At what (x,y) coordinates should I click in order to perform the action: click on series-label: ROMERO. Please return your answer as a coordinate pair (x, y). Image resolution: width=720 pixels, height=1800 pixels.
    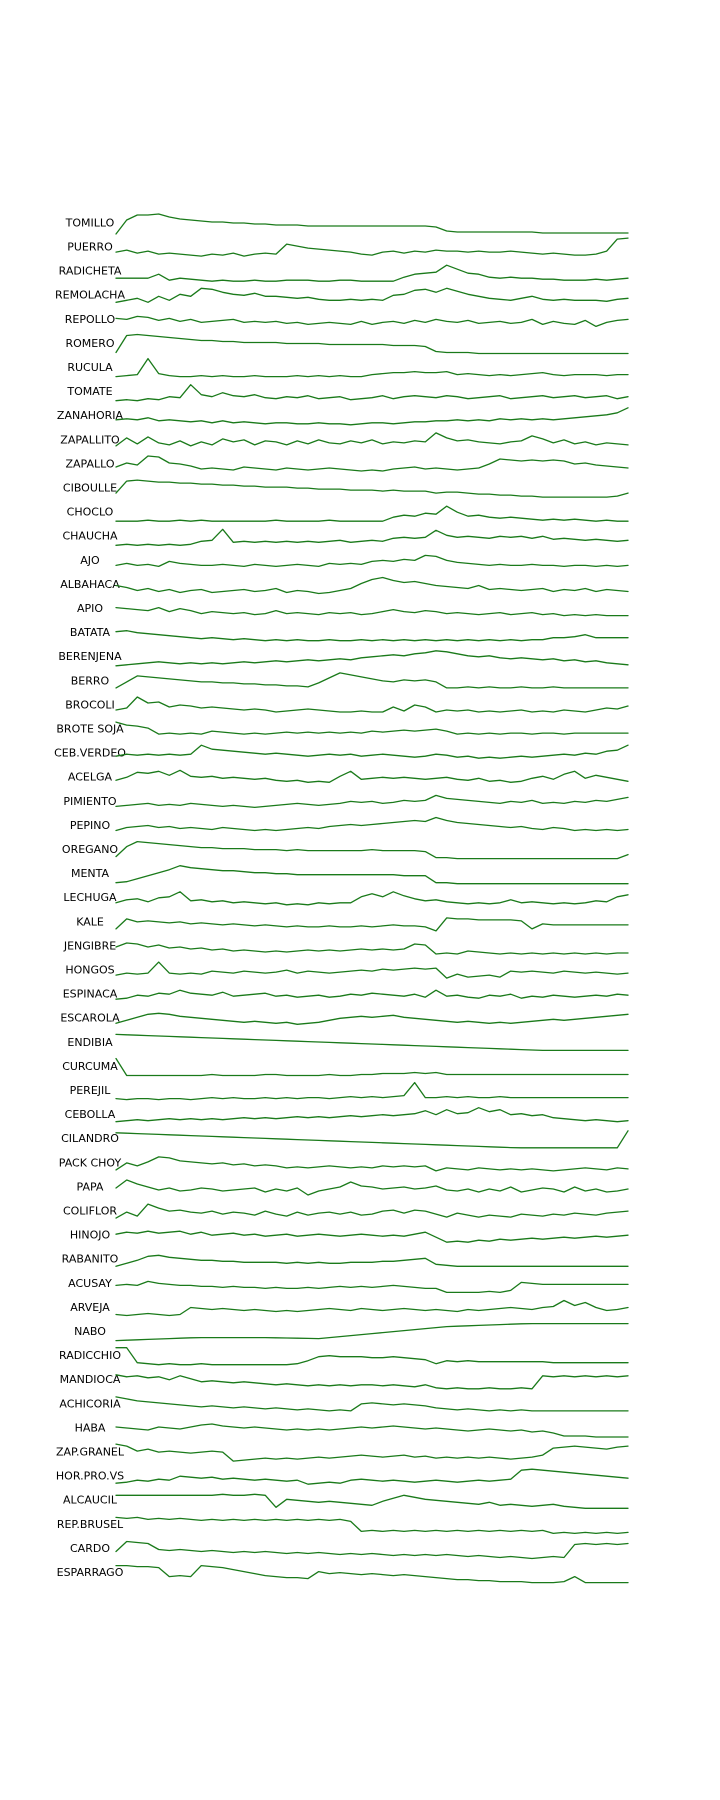
    Looking at the image, I should click on (89, 343).